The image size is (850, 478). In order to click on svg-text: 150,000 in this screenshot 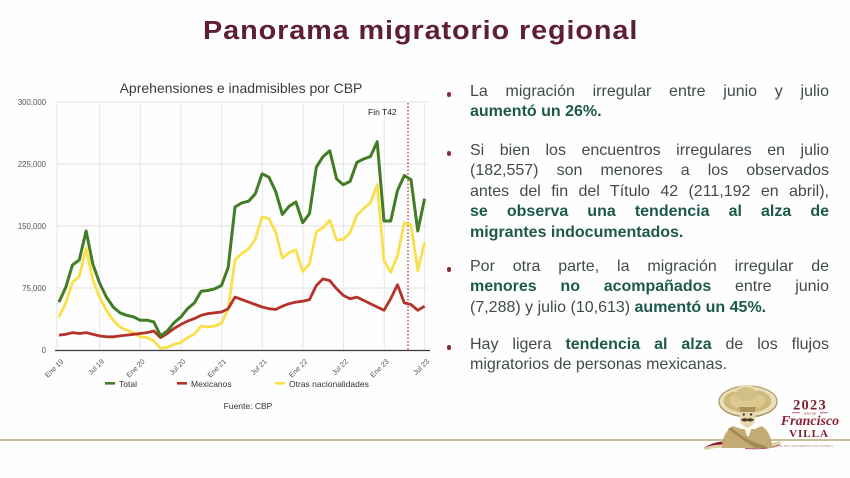, I will do `click(32, 226)`.